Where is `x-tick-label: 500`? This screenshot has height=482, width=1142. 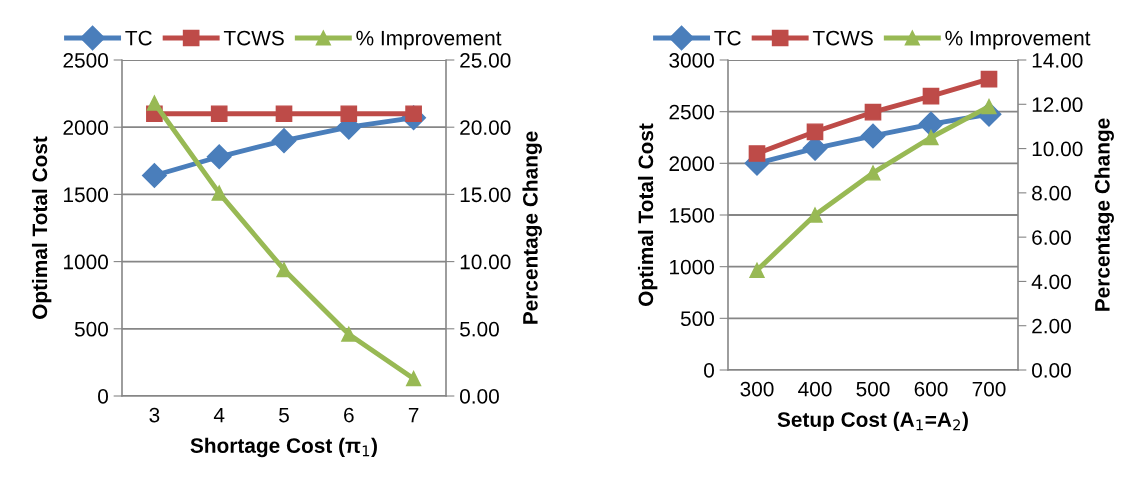 x-tick-label: 500 is located at coordinates (873, 389).